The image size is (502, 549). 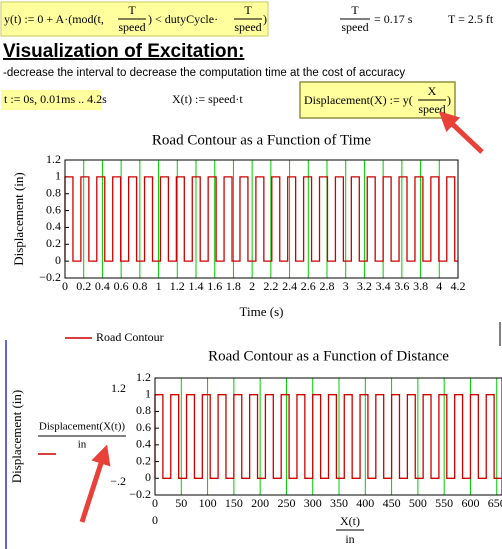 What do you see at coordinates (83, 286) in the screenshot?
I see `x-tick-label: 0.2` at bounding box center [83, 286].